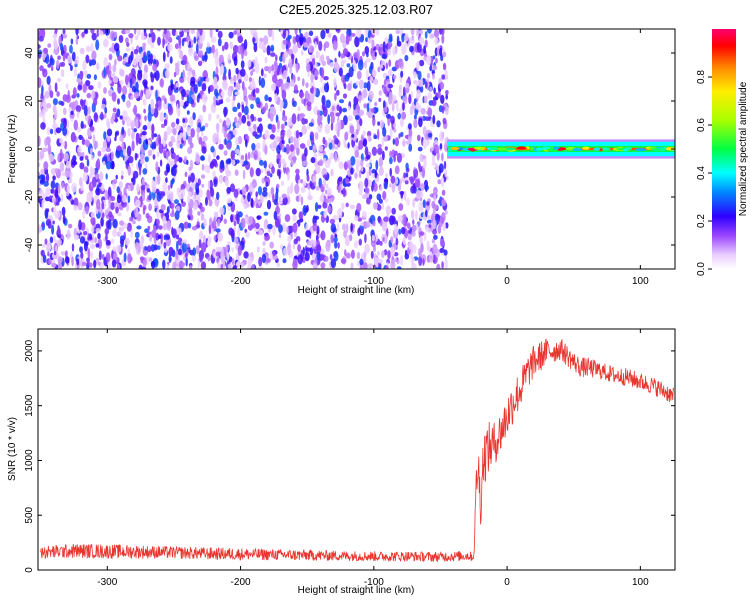 The width and height of the screenshot is (750, 600). I want to click on colorbar-label: Normalized spectral amplitude, so click(743, 148).